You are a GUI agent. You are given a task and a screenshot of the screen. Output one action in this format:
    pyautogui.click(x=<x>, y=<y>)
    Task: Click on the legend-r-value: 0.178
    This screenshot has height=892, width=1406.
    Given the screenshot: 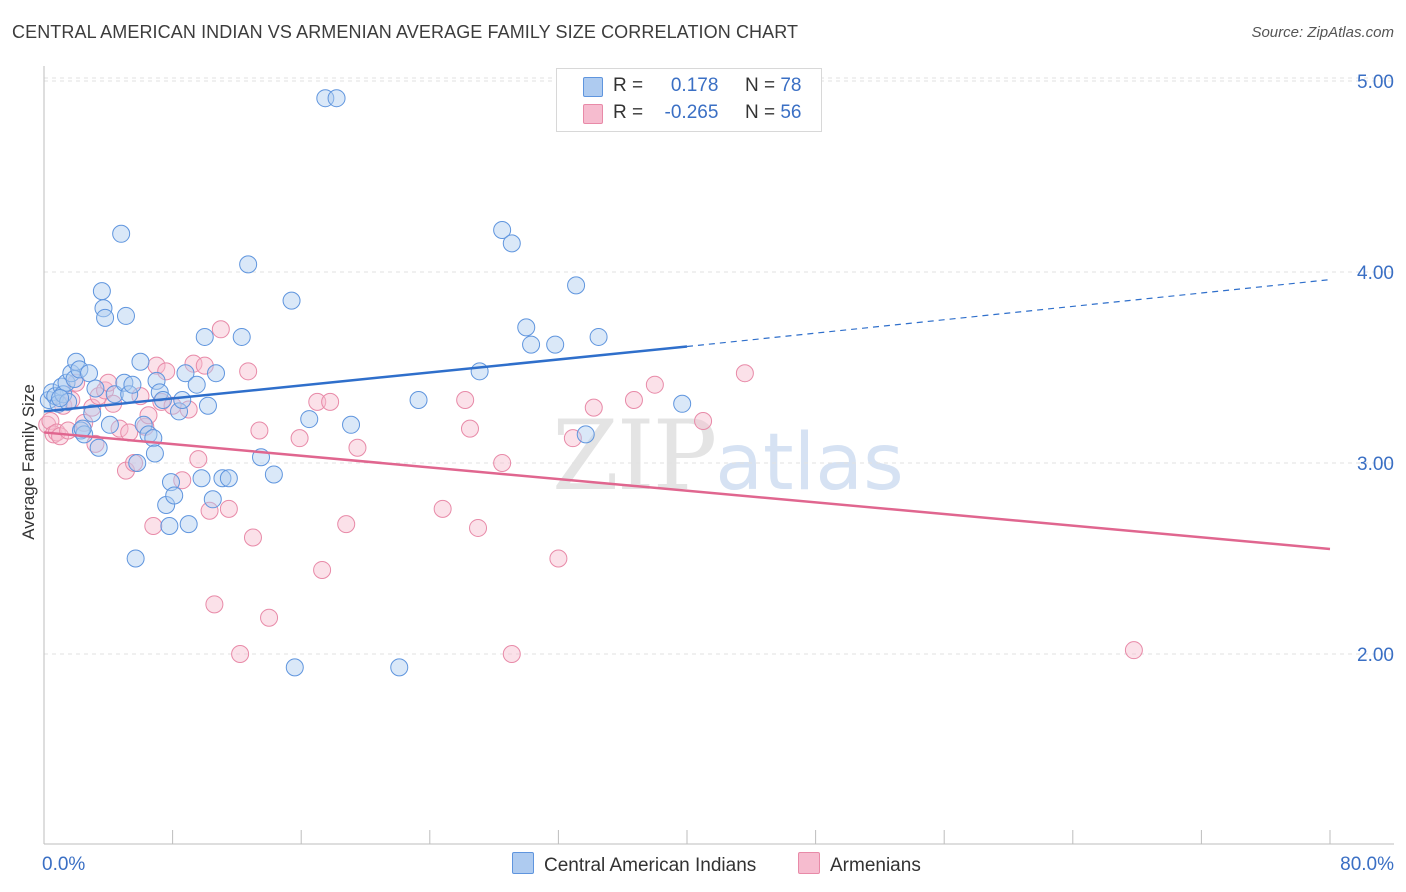 What is the action you would take?
    pyautogui.click(x=694, y=85)
    